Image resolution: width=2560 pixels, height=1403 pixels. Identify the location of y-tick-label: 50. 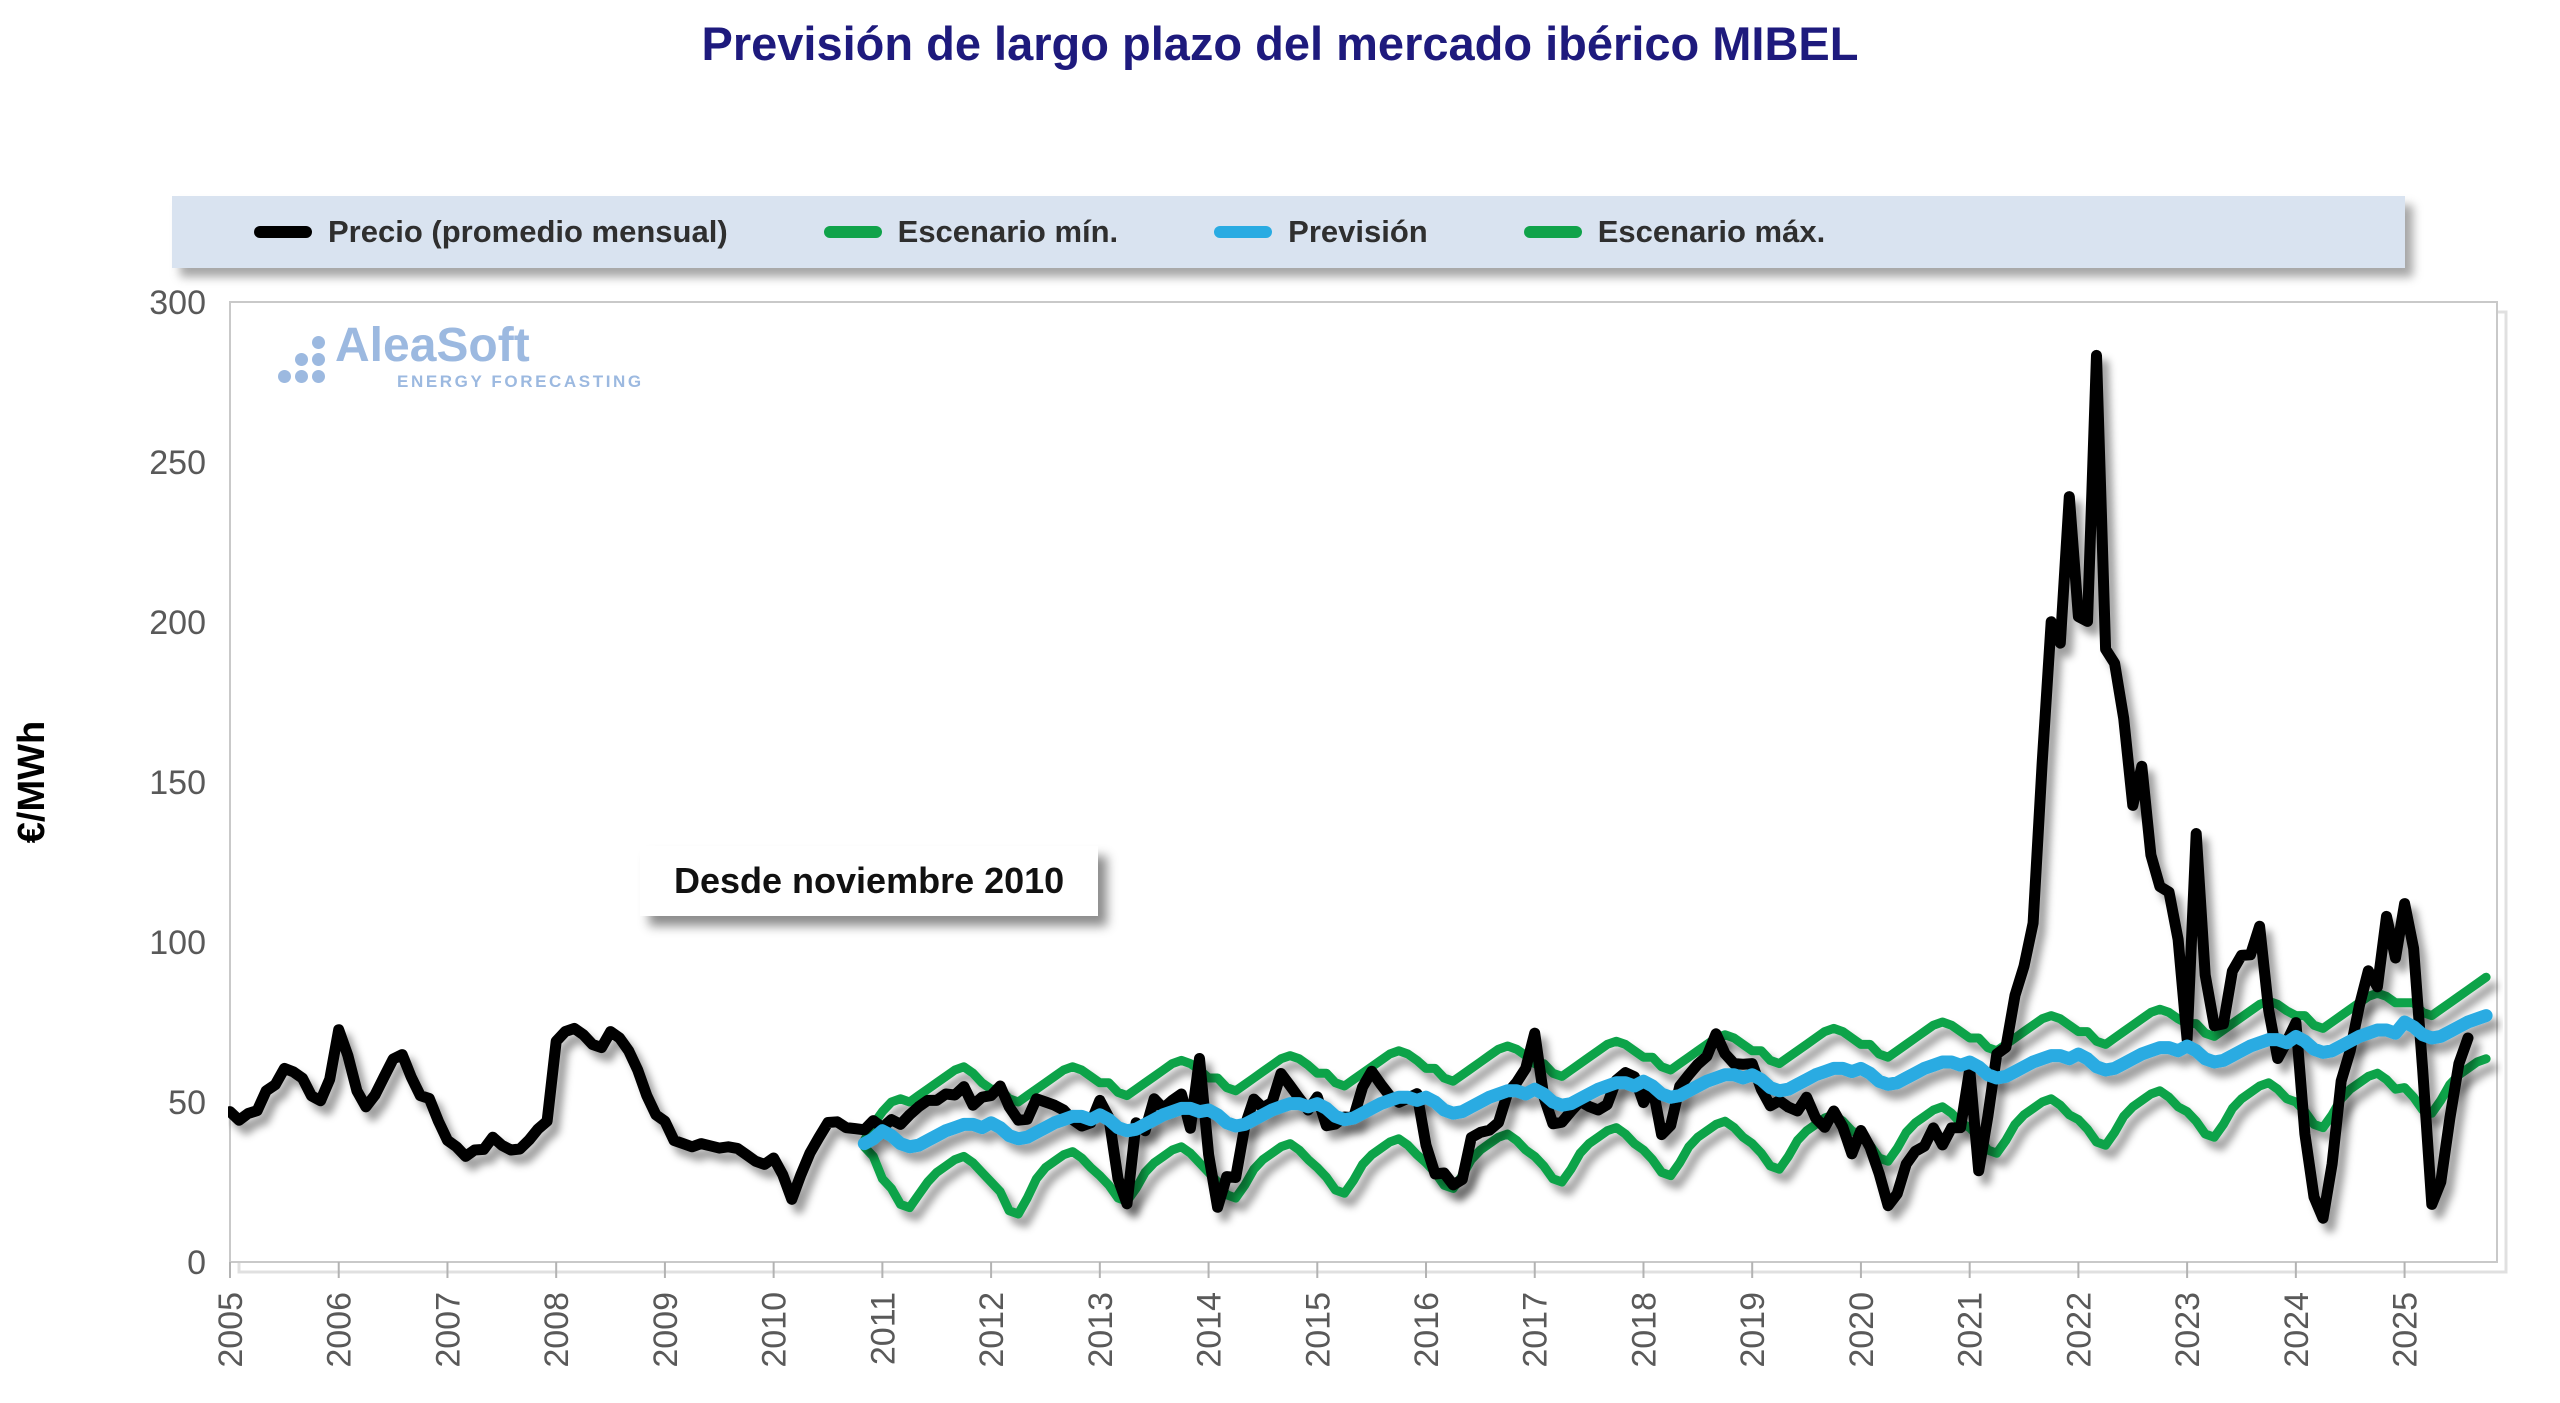
(187, 1103).